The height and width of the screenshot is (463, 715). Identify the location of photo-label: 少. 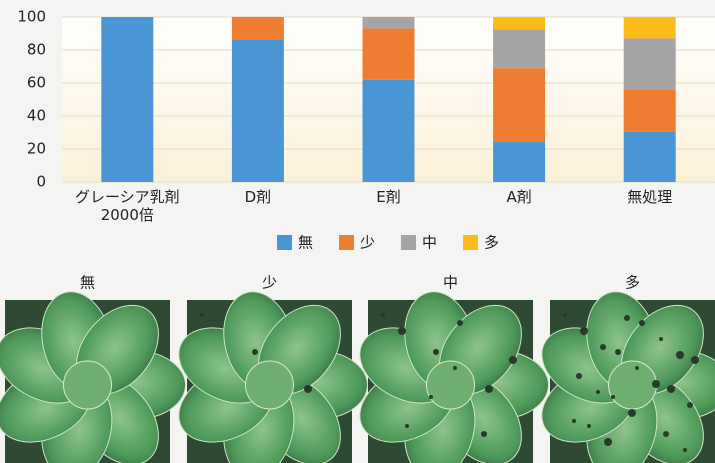
(269, 283).